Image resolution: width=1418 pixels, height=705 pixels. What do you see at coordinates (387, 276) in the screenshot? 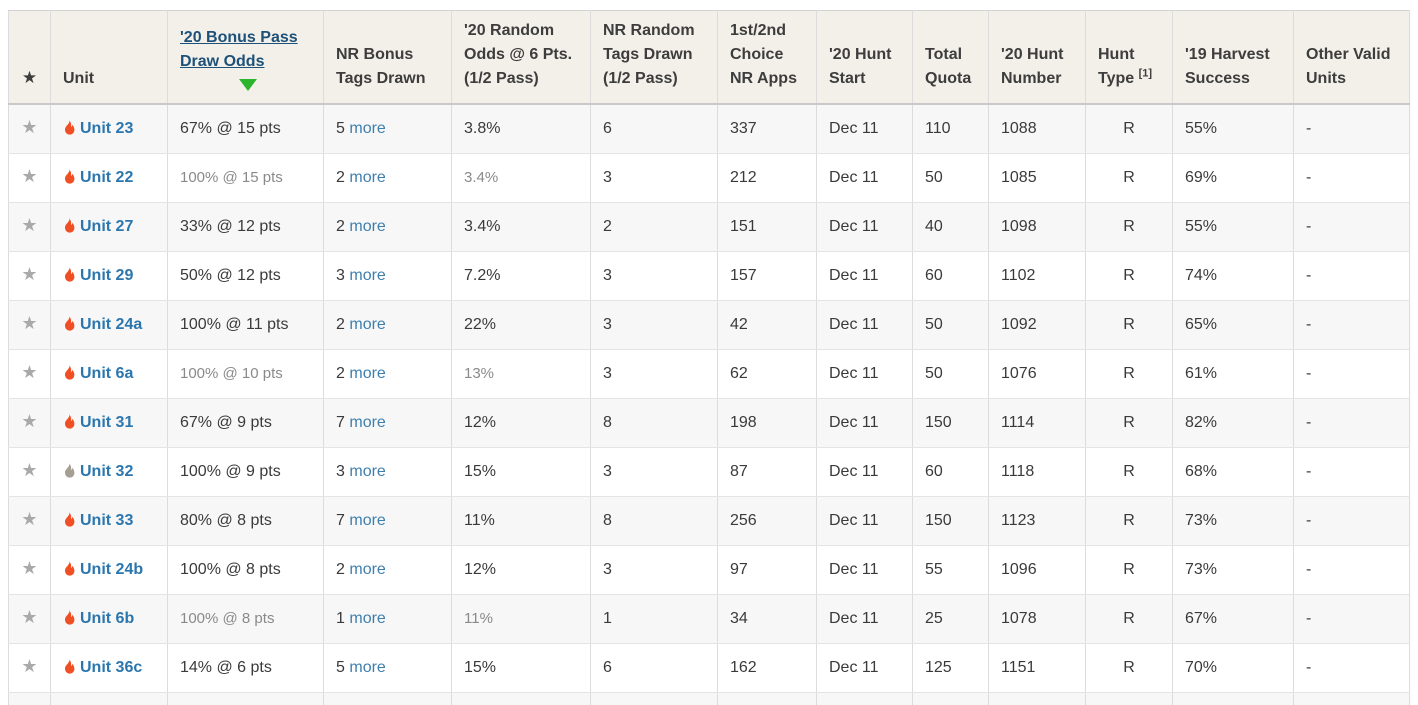
I see `bonus-tags-cell: 3 more` at bounding box center [387, 276].